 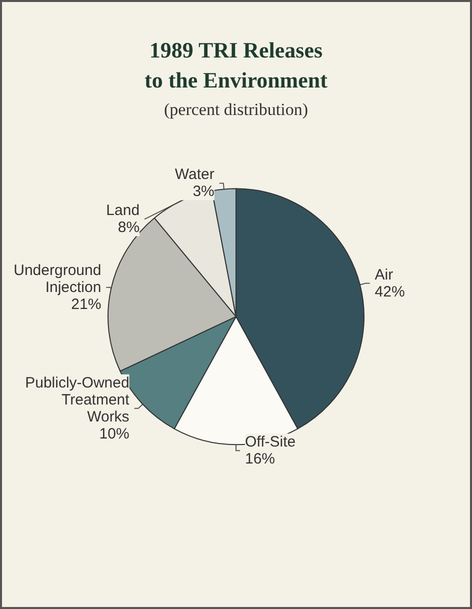 What do you see at coordinates (114, 433) in the screenshot?
I see `data-label: 10%` at bounding box center [114, 433].